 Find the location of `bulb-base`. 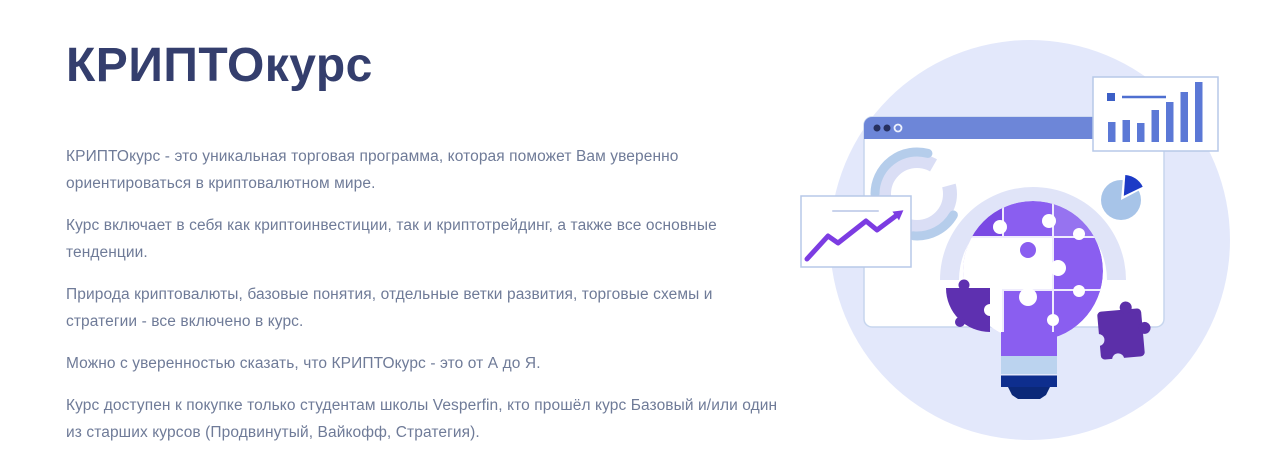

bulb-base is located at coordinates (1029, 365).